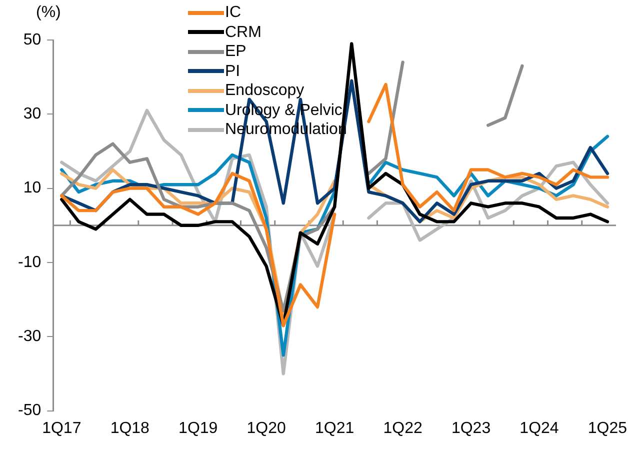 This screenshot has height=450, width=644. Describe the element at coordinates (235, 52) in the screenshot. I see `legend-label: EP` at that location.